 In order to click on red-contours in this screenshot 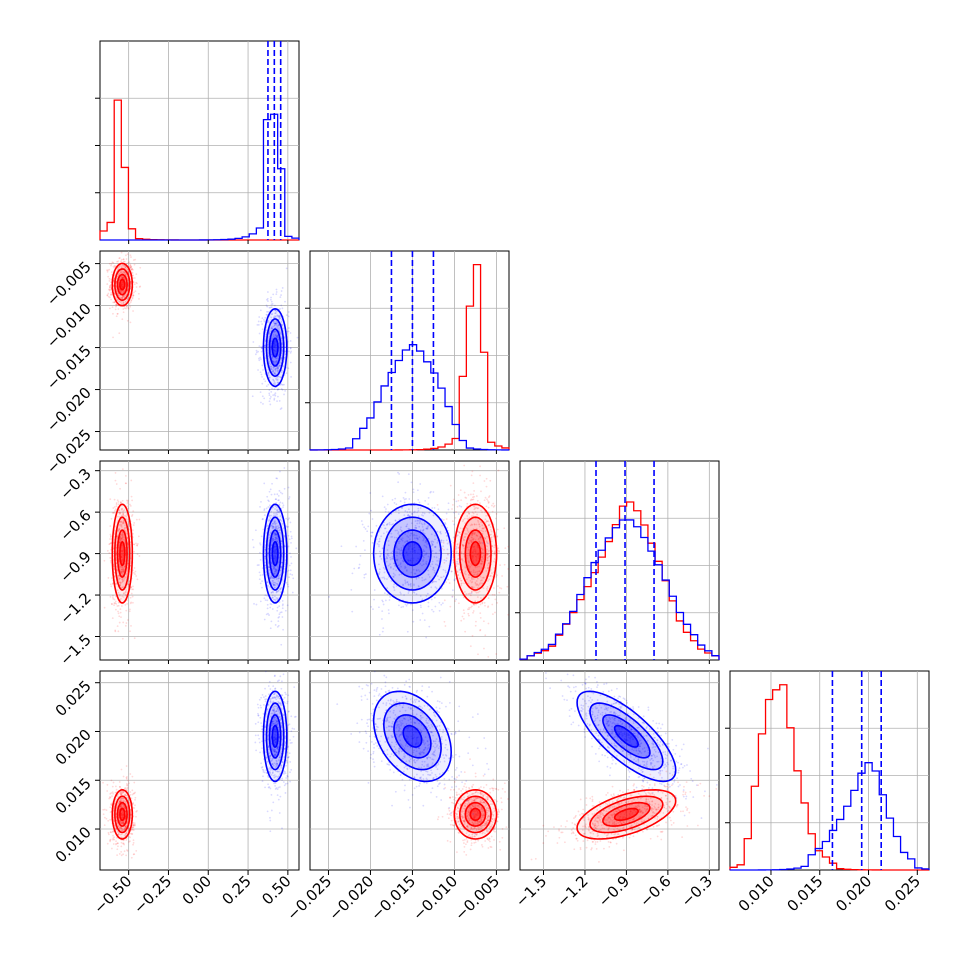, I will do `click(475, 553)`.